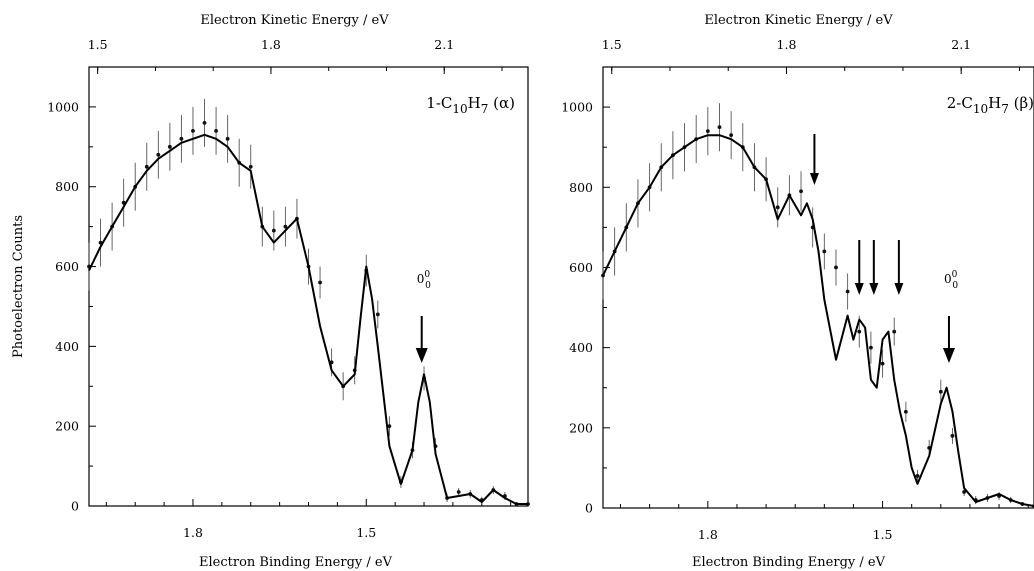  What do you see at coordinates (1021, 103) in the screenshot?
I see `panel-label-part: (β)` at bounding box center [1021, 103].